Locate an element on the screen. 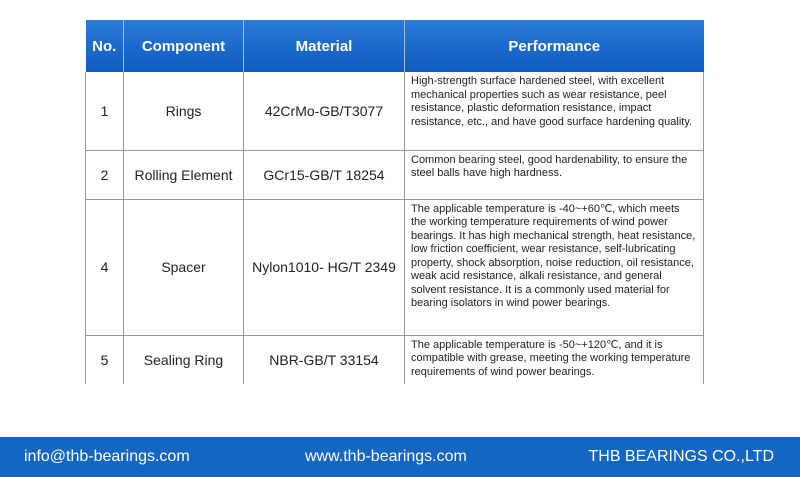 Image resolution: width=800 pixels, height=477 pixels. header-row: No. Component Material Performance is located at coordinates (394, 46).